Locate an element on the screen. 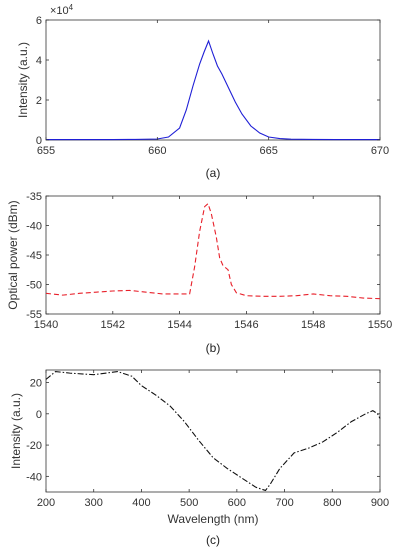 The height and width of the screenshot is (550, 401). panel-a-x-tick-label: 670 is located at coordinates (380, 151).